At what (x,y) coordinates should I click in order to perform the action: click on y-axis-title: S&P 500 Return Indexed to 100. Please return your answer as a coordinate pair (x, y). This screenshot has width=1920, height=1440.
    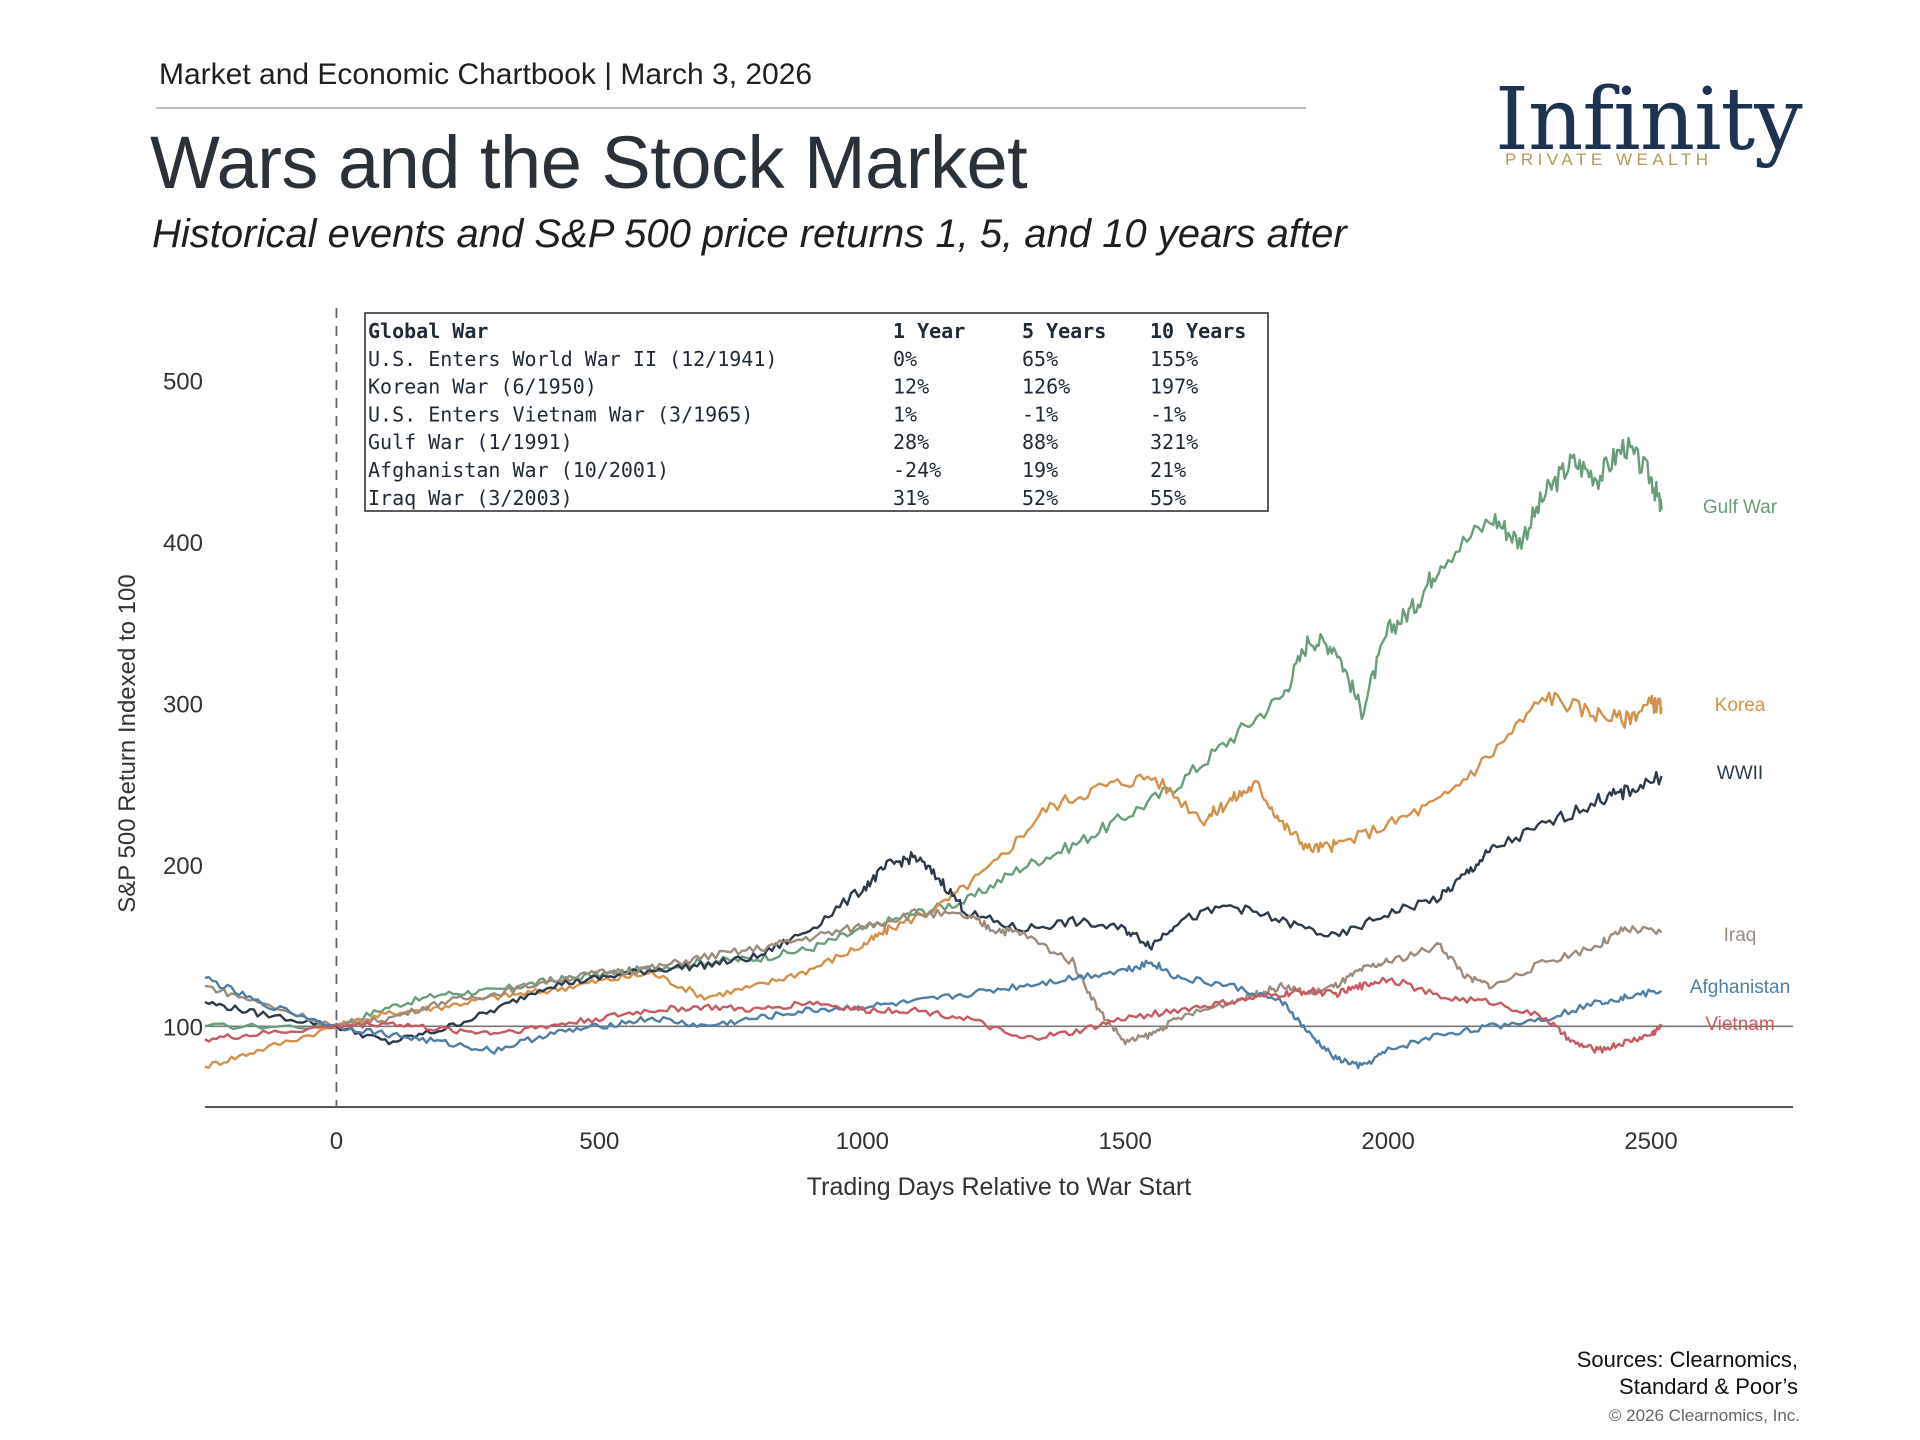
    Looking at the image, I should click on (127, 743).